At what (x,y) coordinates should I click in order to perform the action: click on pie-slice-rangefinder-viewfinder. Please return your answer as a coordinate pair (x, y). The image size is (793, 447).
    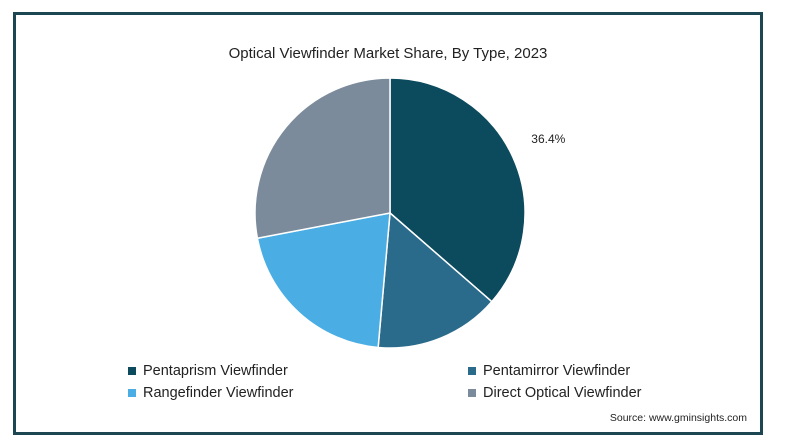
    Looking at the image, I should click on (323, 280).